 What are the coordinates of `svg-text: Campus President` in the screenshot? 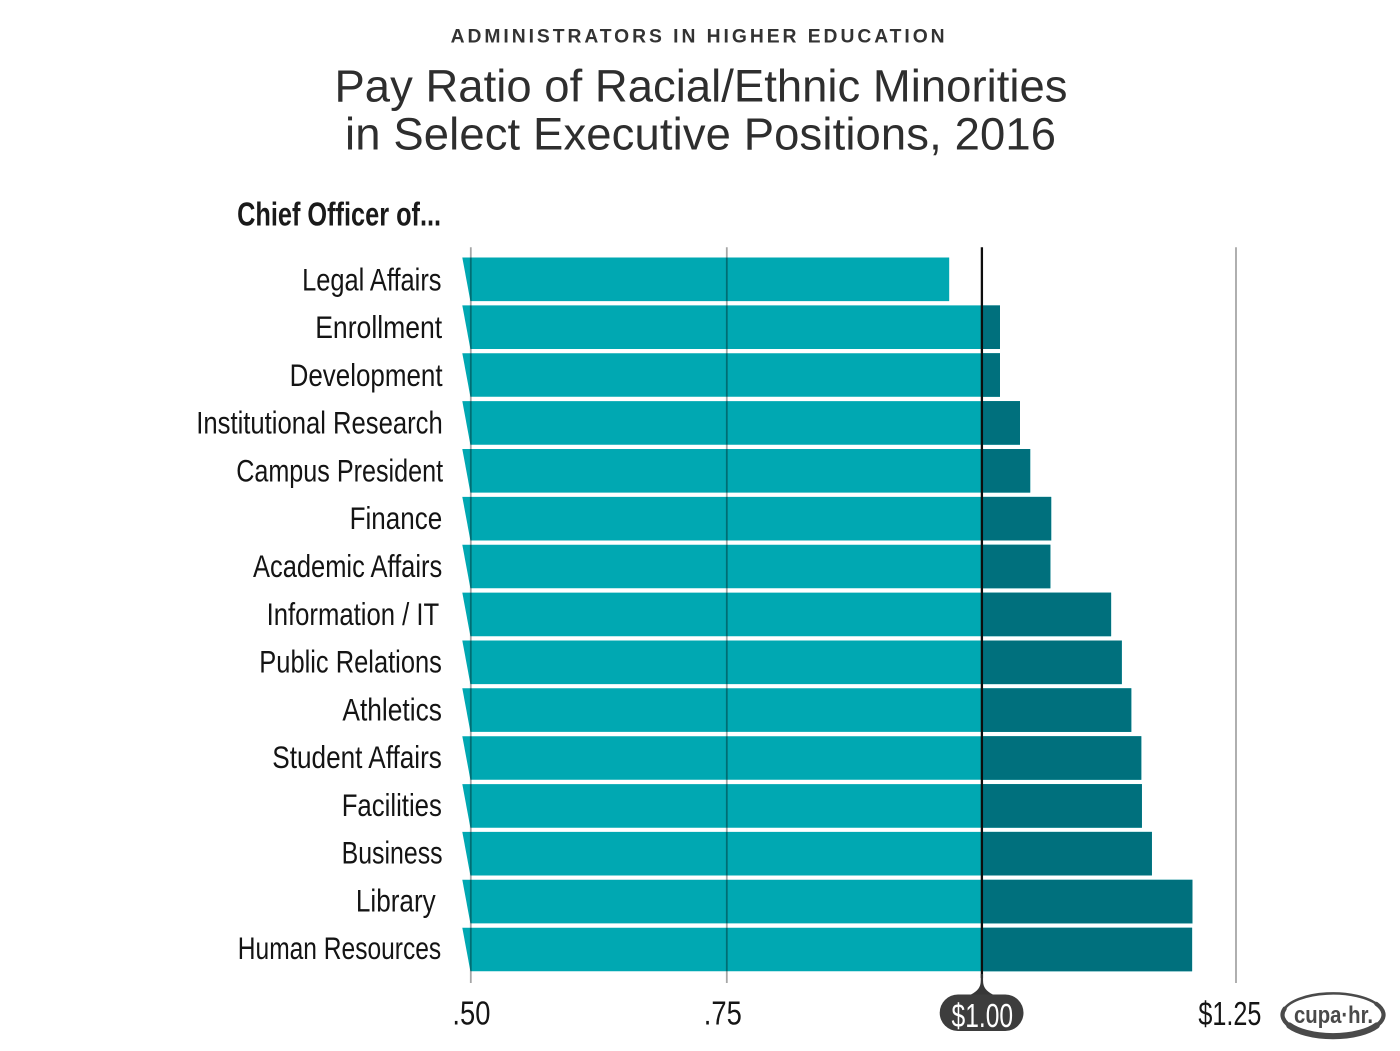 It's located at (339, 470).